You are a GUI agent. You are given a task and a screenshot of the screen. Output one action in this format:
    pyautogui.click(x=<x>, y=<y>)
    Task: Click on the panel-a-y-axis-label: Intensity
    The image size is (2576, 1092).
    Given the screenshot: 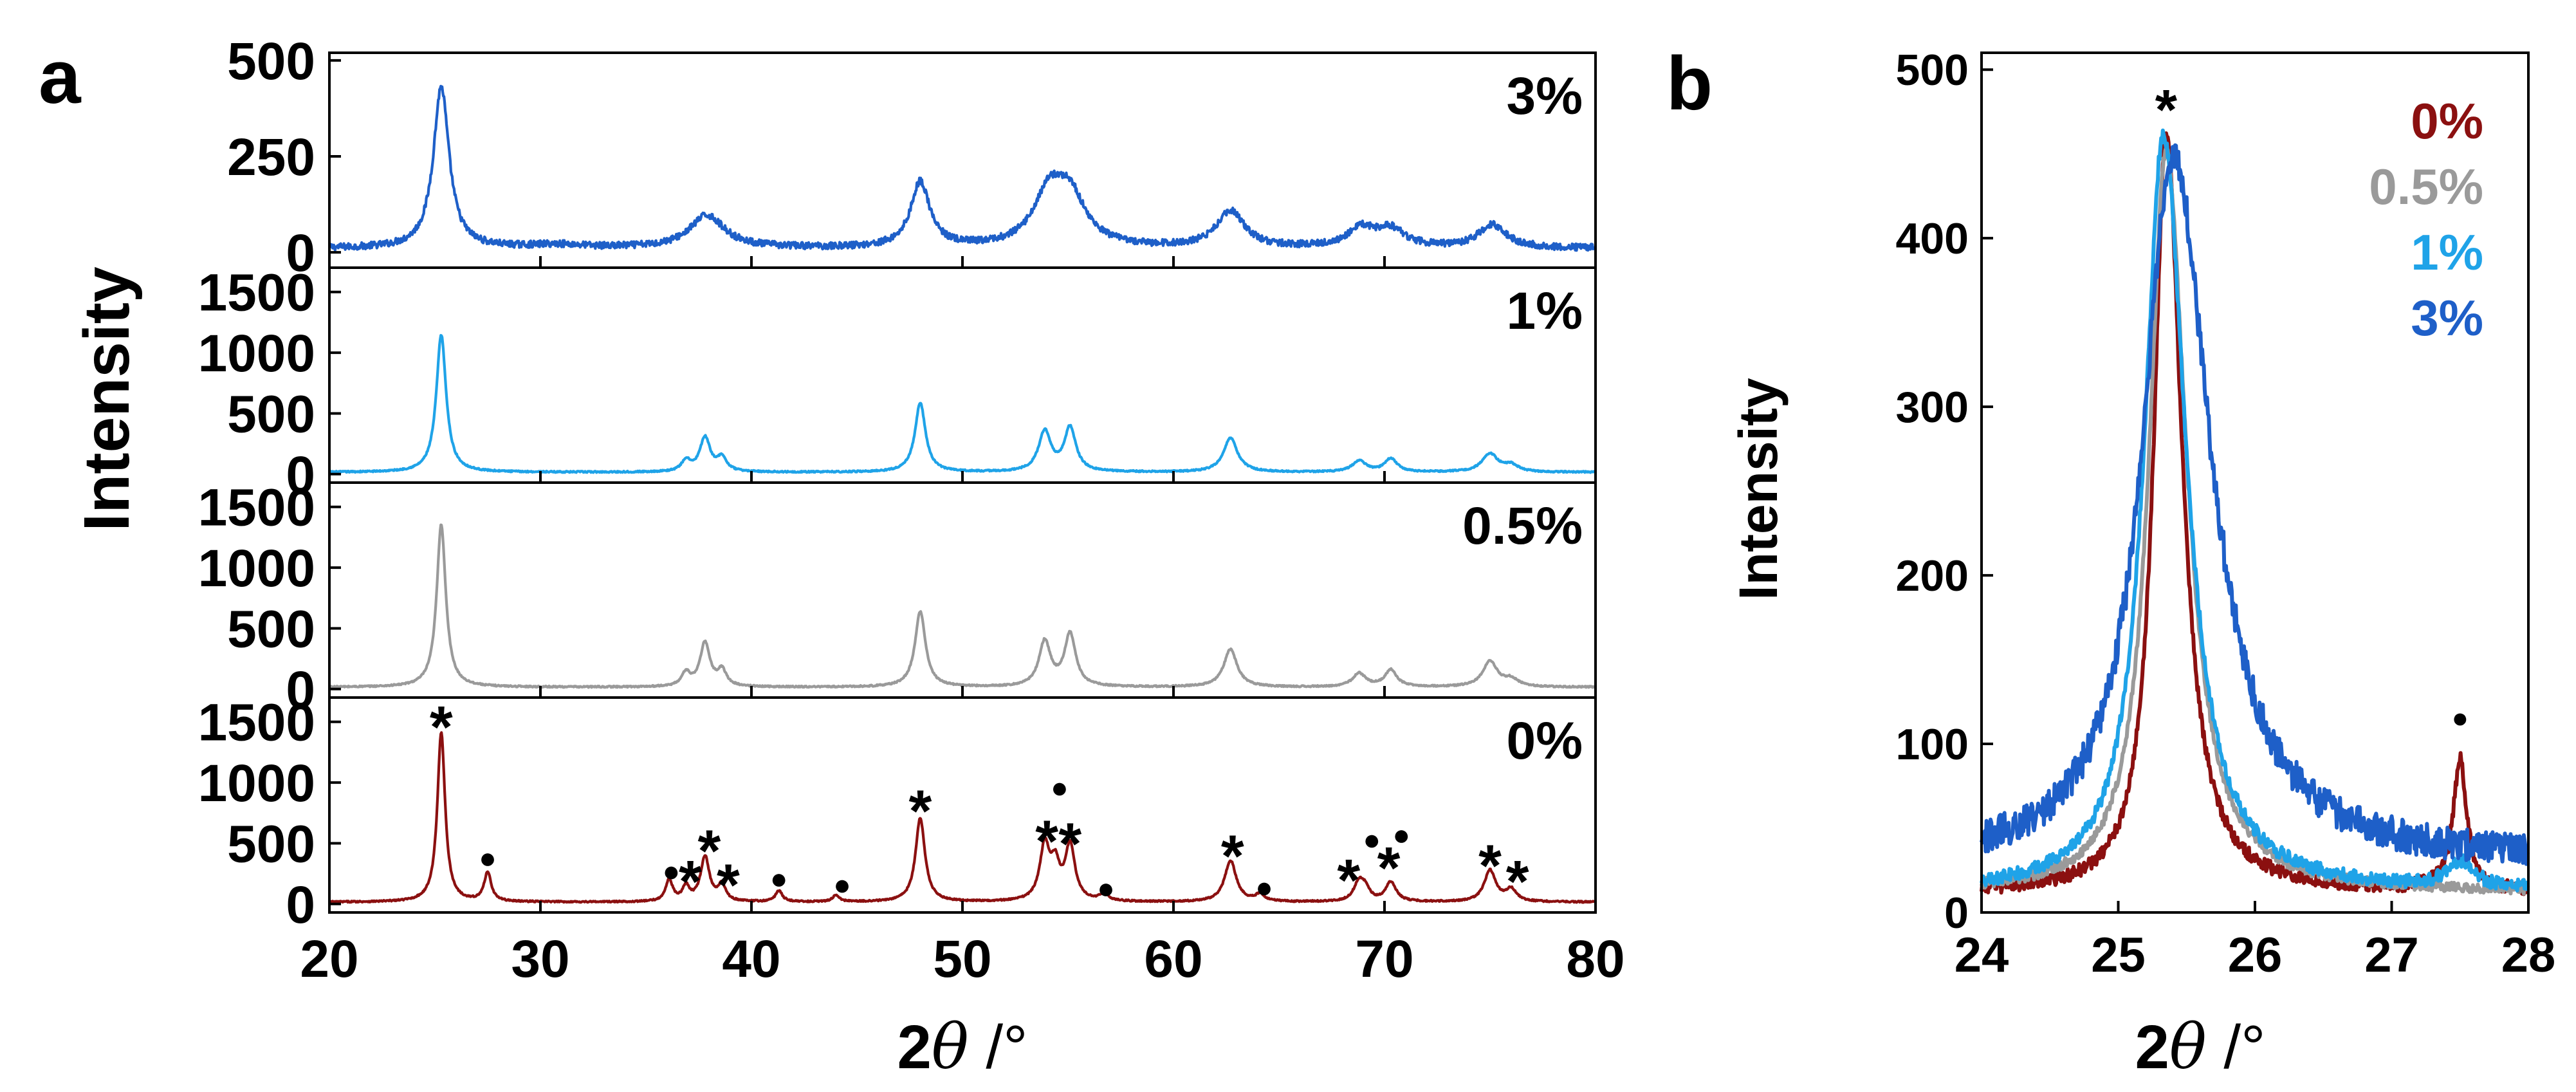 What is the action you would take?
    pyautogui.click(x=107, y=399)
    